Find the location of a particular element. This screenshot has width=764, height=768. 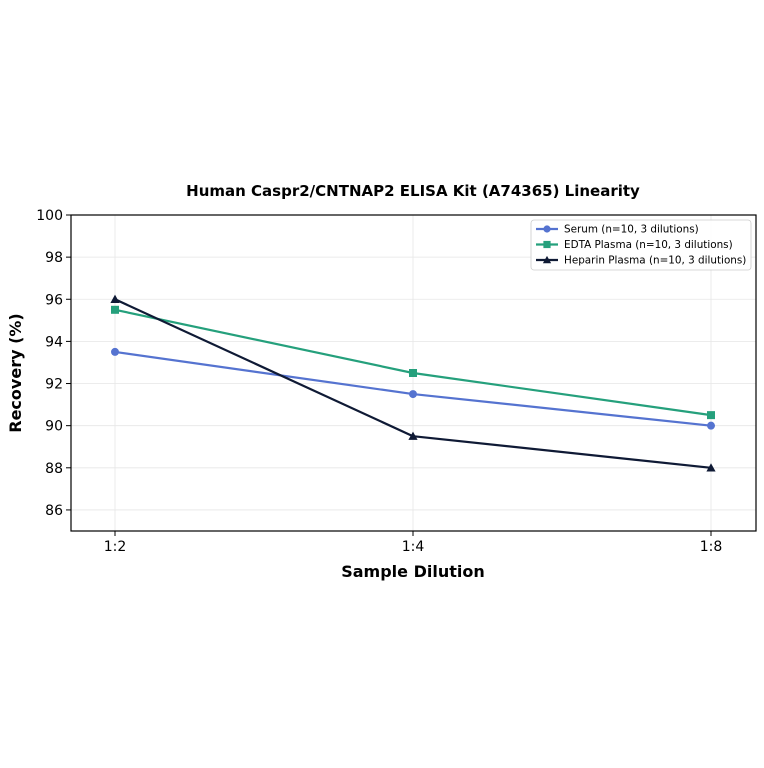

y-axis-label: Recovery (%) is located at coordinates (15, 372).